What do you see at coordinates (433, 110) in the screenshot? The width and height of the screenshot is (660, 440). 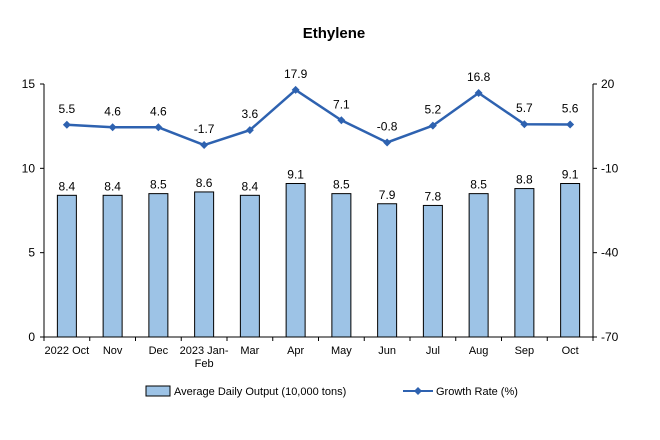 I see `growth-data-label: 5.2` at bounding box center [433, 110].